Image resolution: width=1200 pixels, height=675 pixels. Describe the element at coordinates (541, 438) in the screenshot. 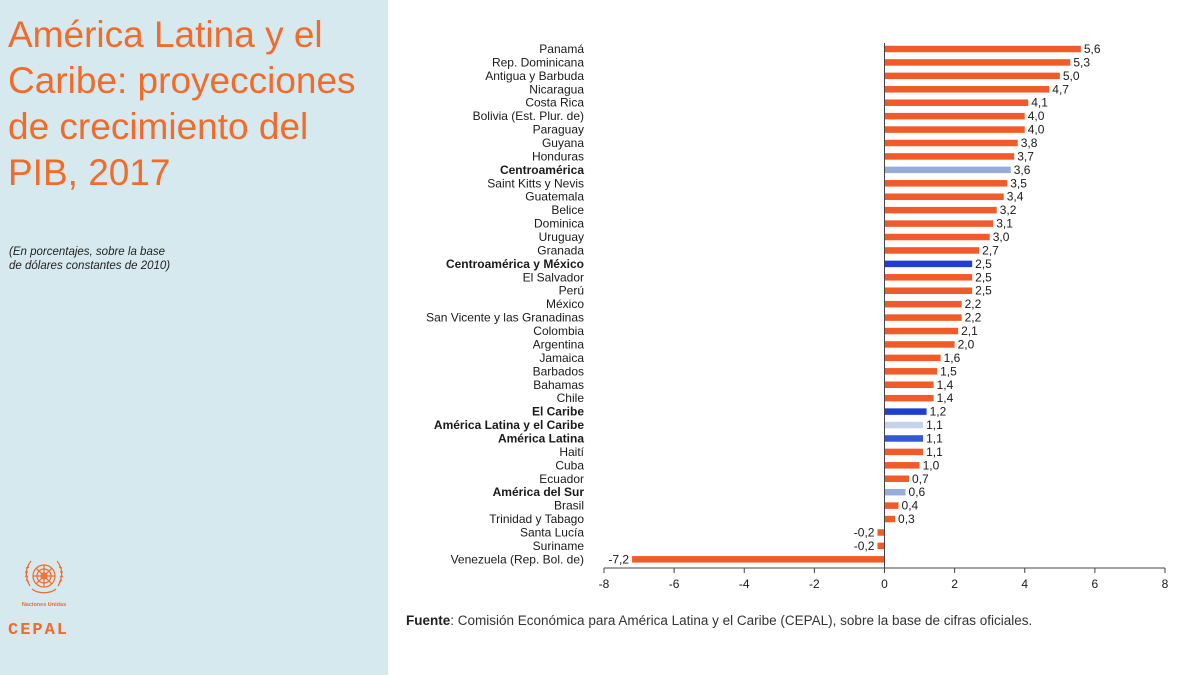

I see `category-label-america-latina: América Latina` at that location.